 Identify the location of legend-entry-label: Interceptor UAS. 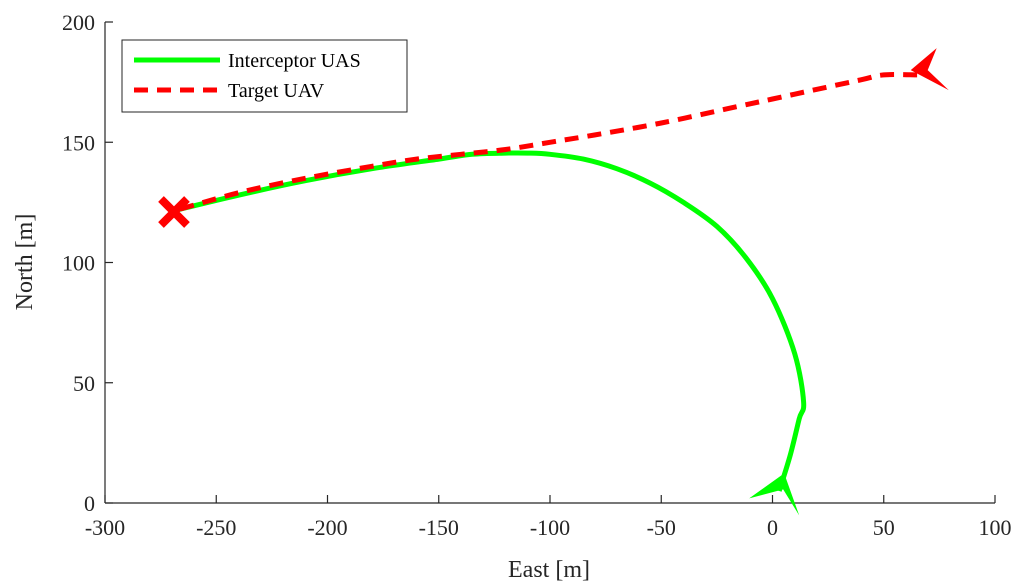
(294, 61).